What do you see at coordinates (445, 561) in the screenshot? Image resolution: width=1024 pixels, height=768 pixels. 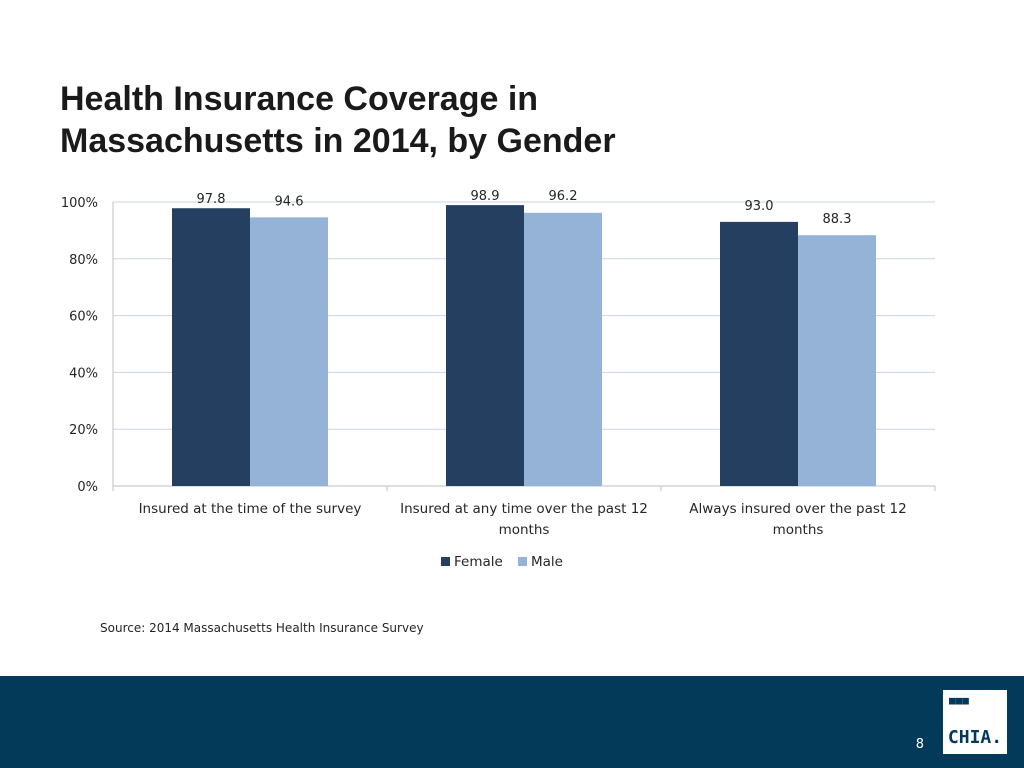 I see `legend-swatch-female` at bounding box center [445, 561].